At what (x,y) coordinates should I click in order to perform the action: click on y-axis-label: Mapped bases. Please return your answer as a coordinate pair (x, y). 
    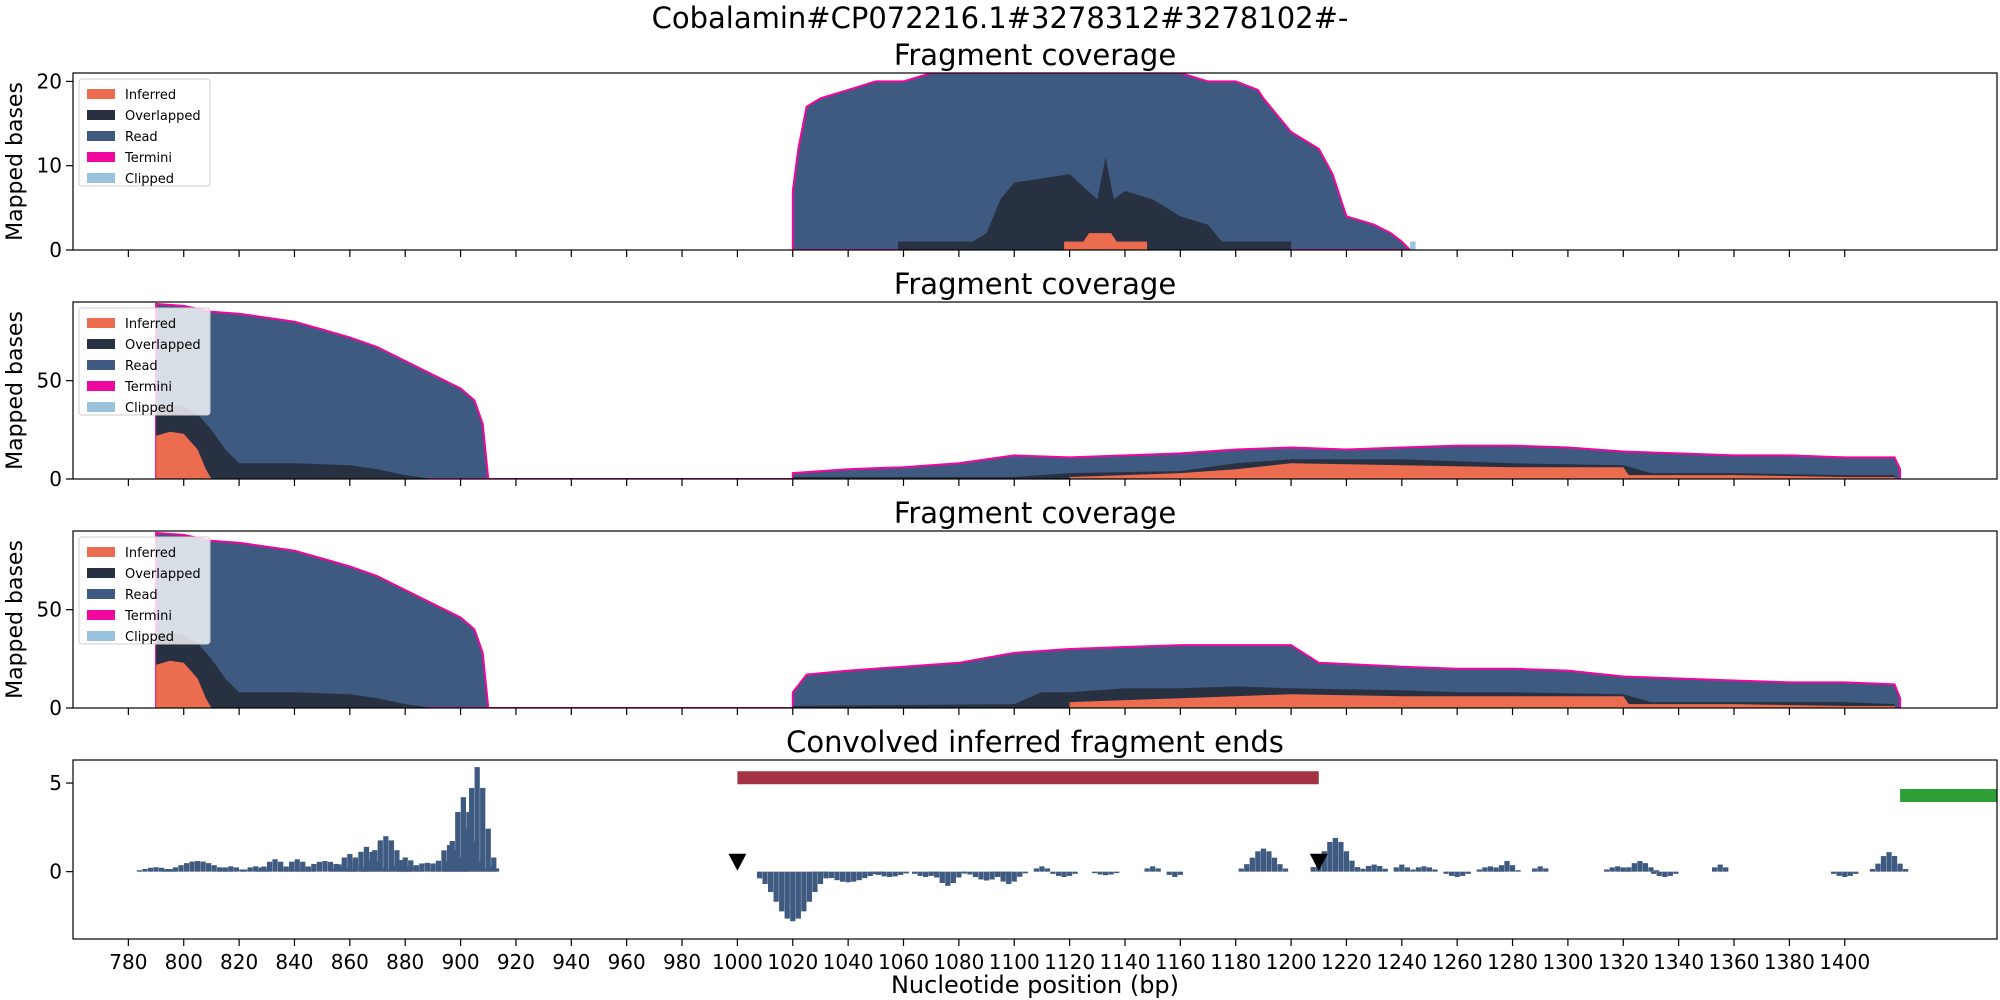
    Looking at the image, I should click on (15, 161).